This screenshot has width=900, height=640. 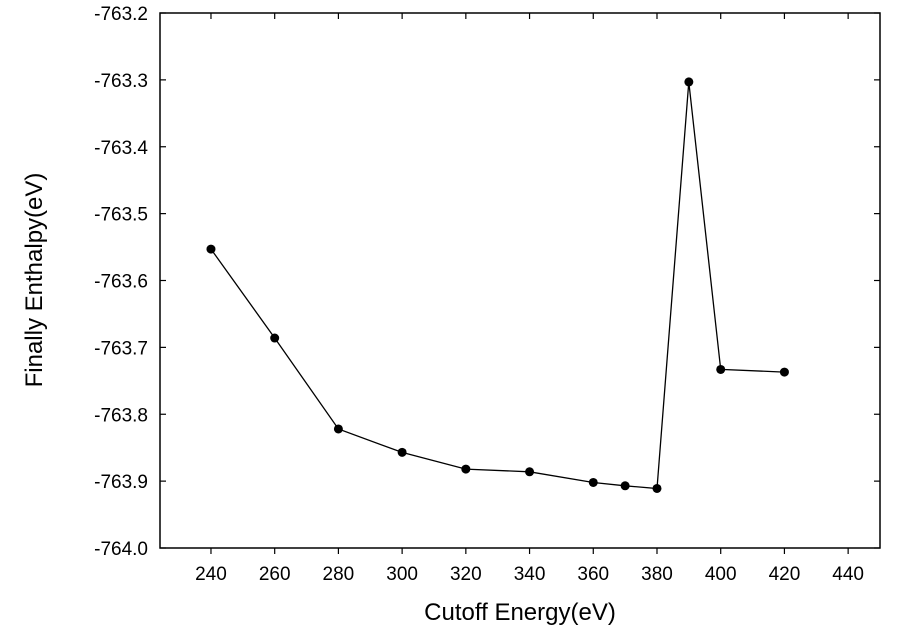 I want to click on x-tick-label: 280, so click(x=339, y=574).